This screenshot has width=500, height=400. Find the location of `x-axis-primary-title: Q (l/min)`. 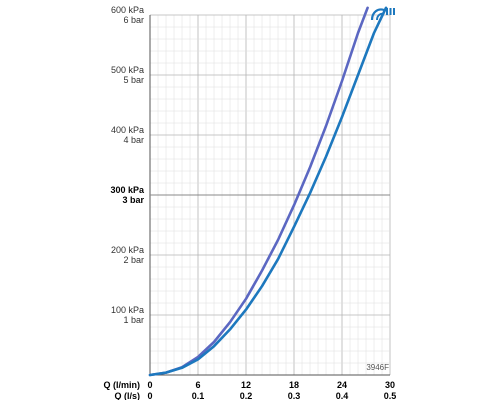

x-axis-primary-title: Q (l/min) is located at coordinates (122, 385).